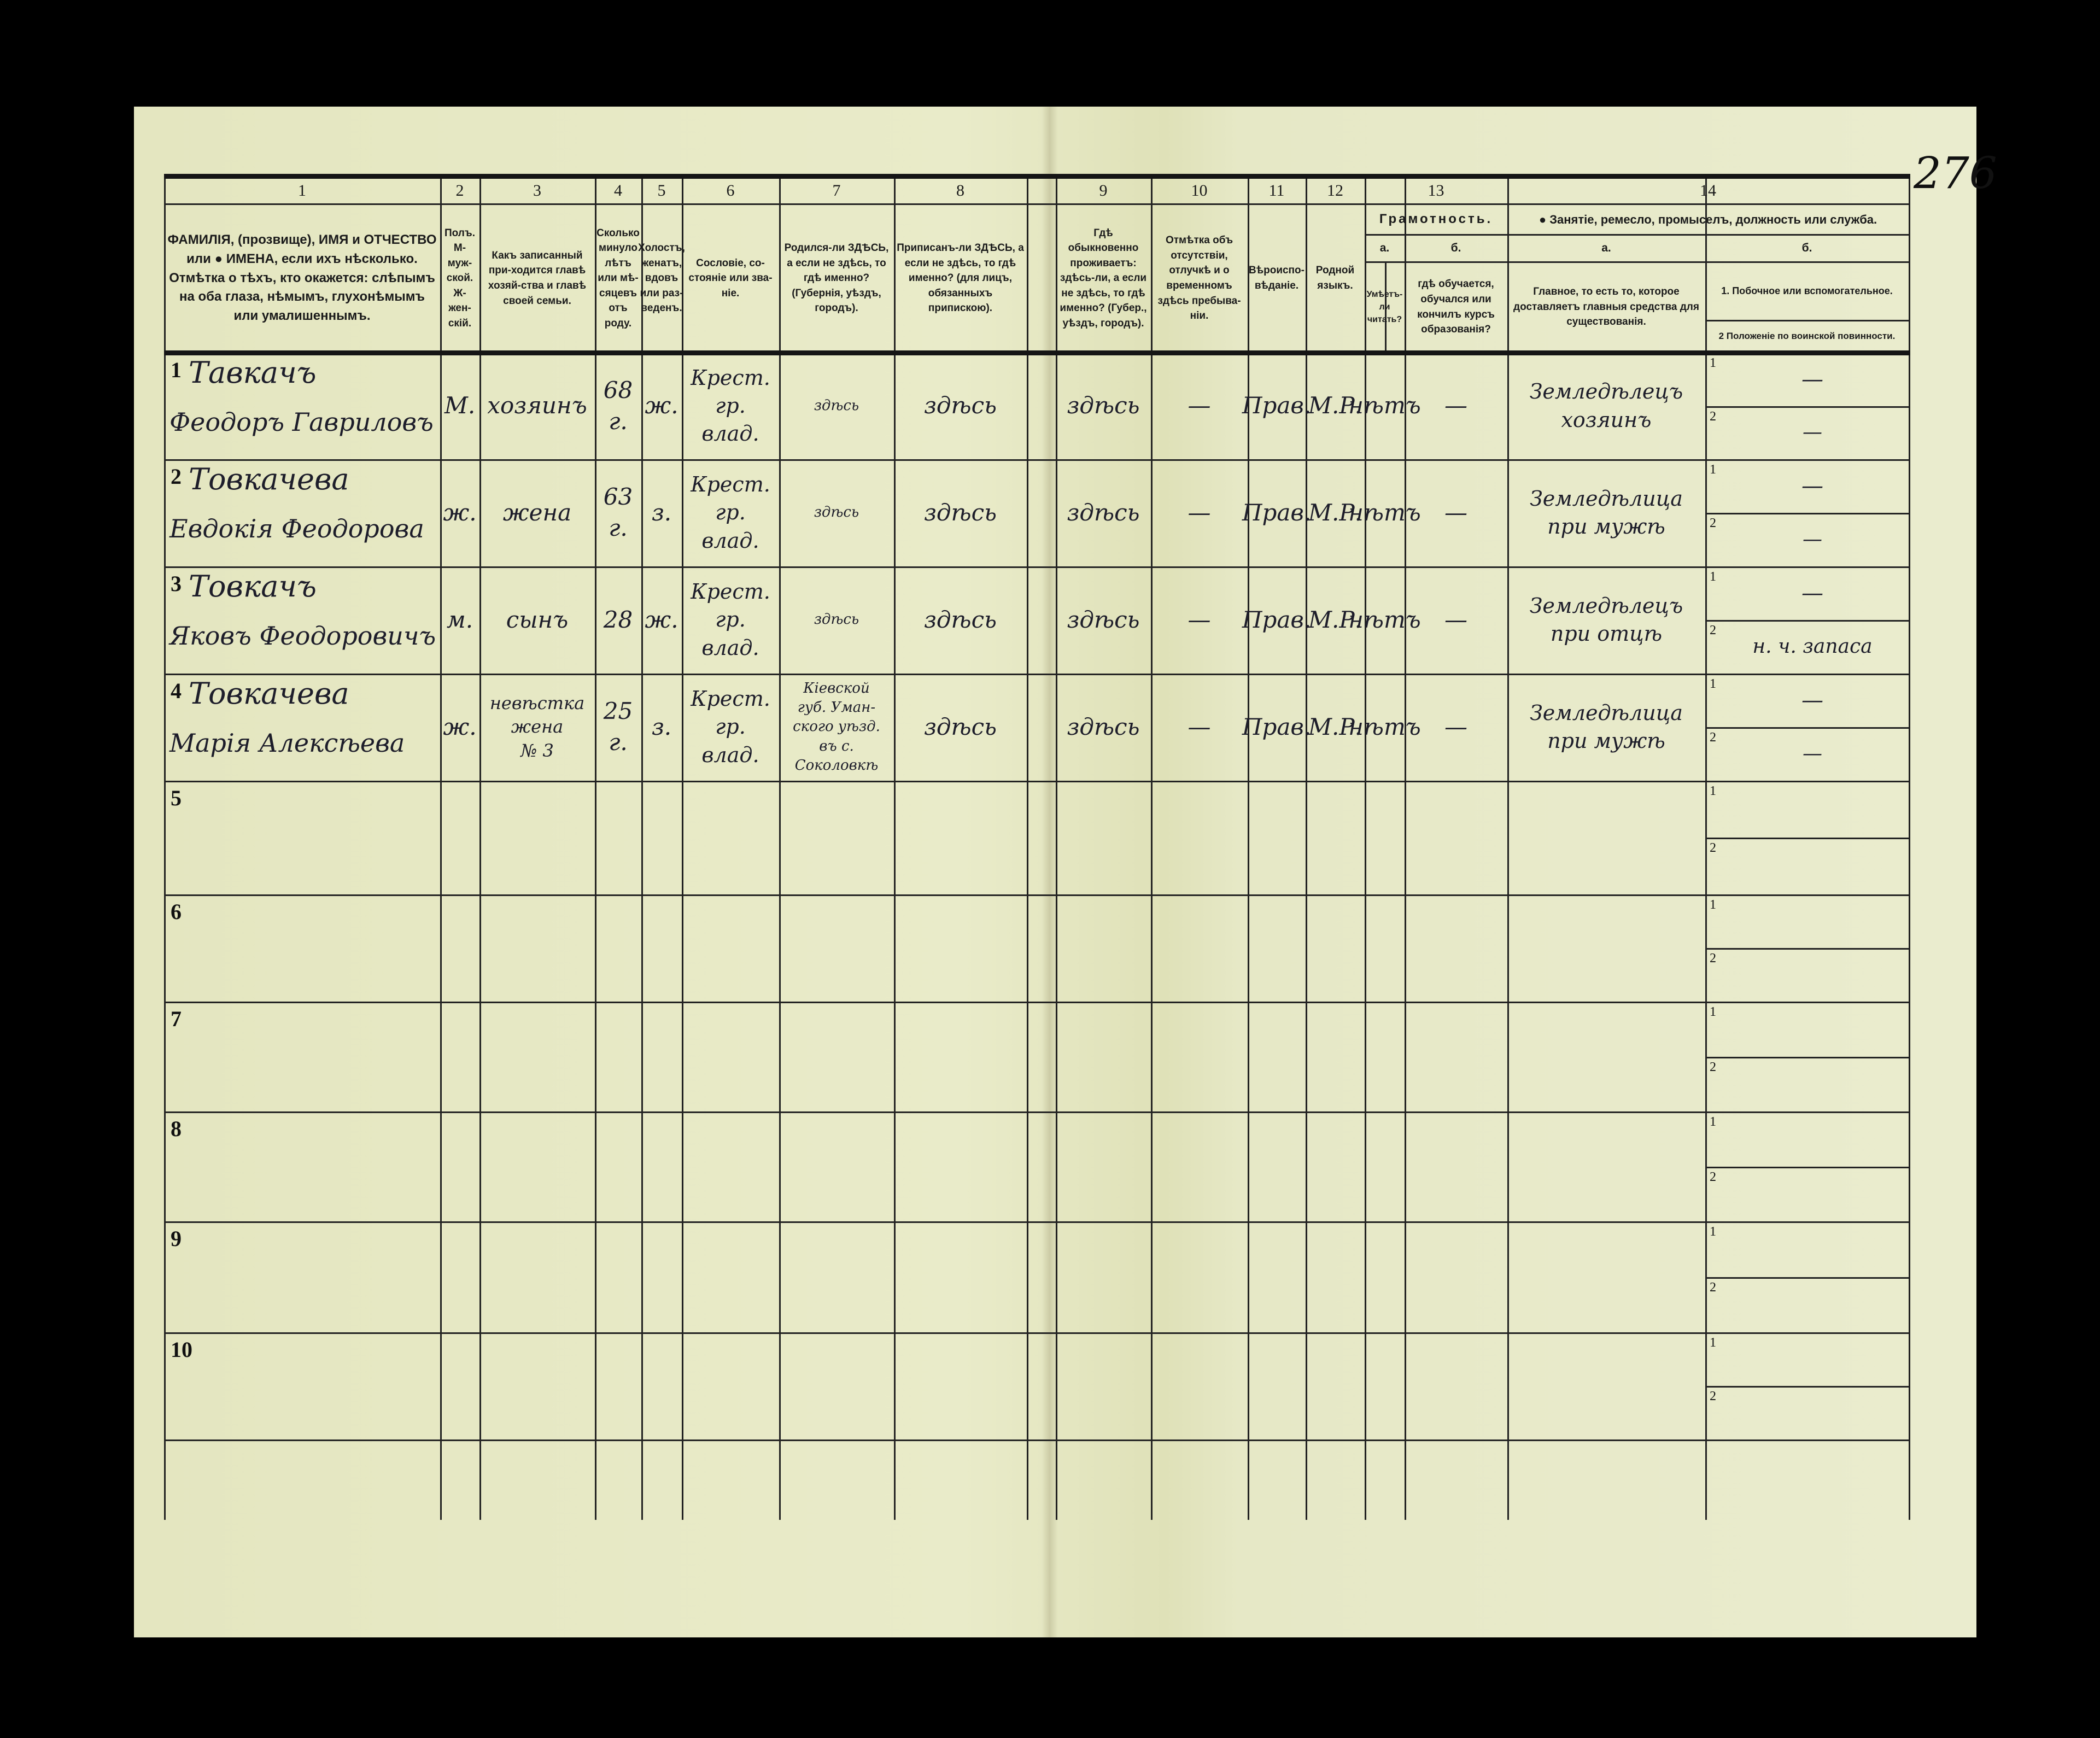  What do you see at coordinates (460, 405) in the screenshot?
I see `cell-sex: М.` at bounding box center [460, 405].